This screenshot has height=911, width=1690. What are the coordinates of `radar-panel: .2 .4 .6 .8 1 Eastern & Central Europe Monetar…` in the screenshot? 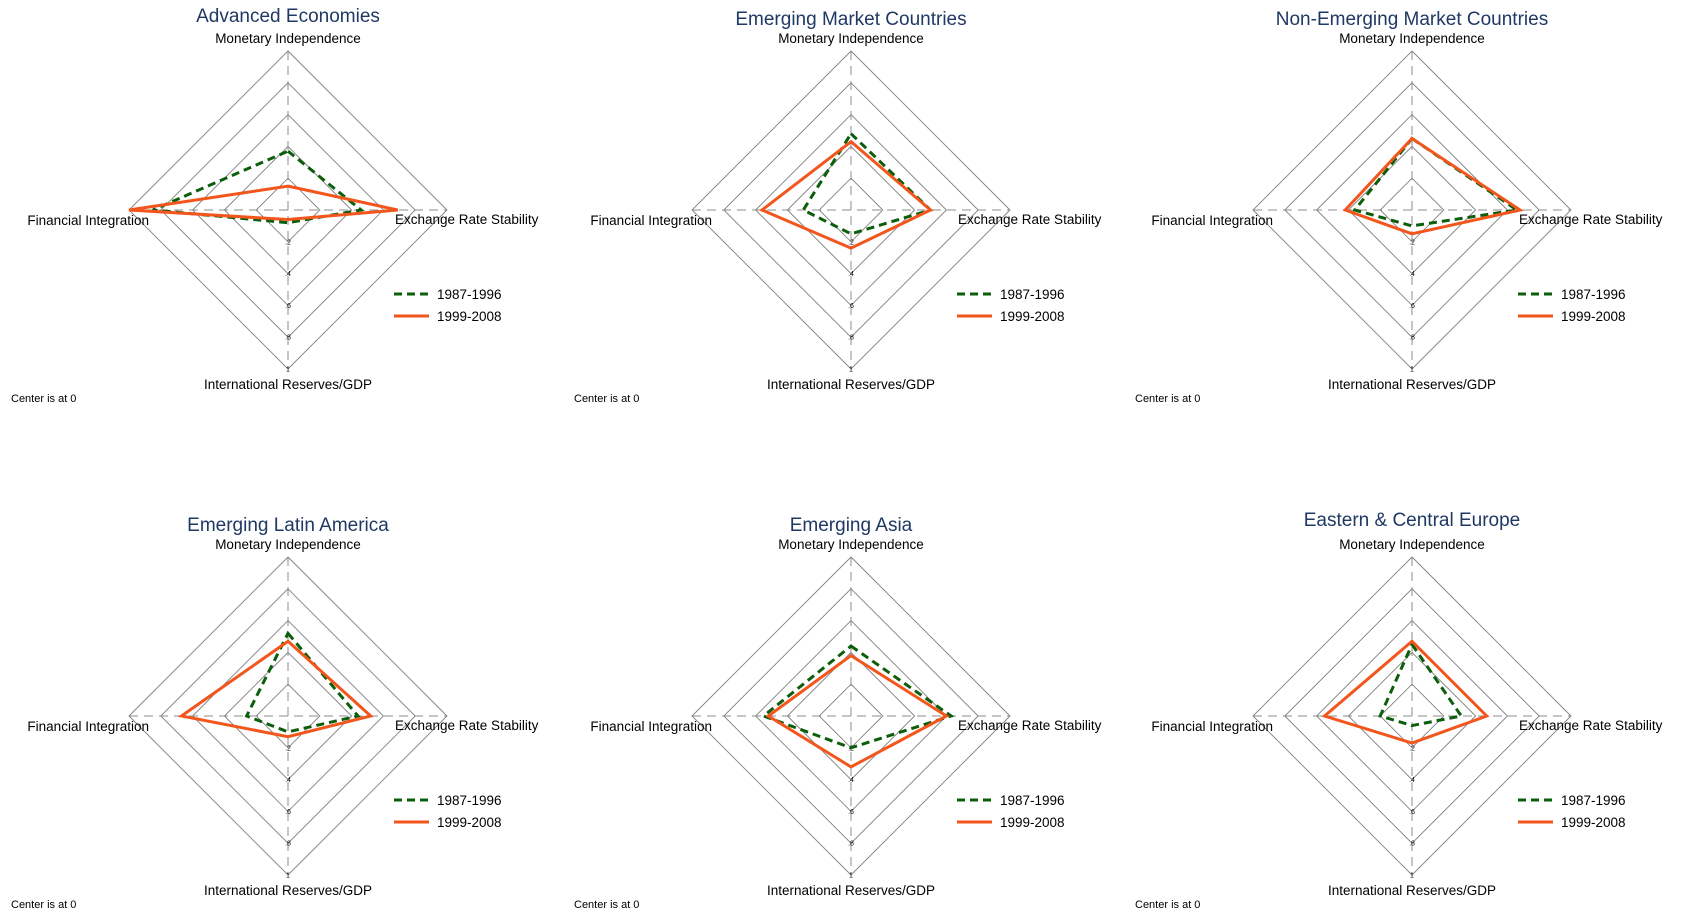 It's located at (1399, 710).